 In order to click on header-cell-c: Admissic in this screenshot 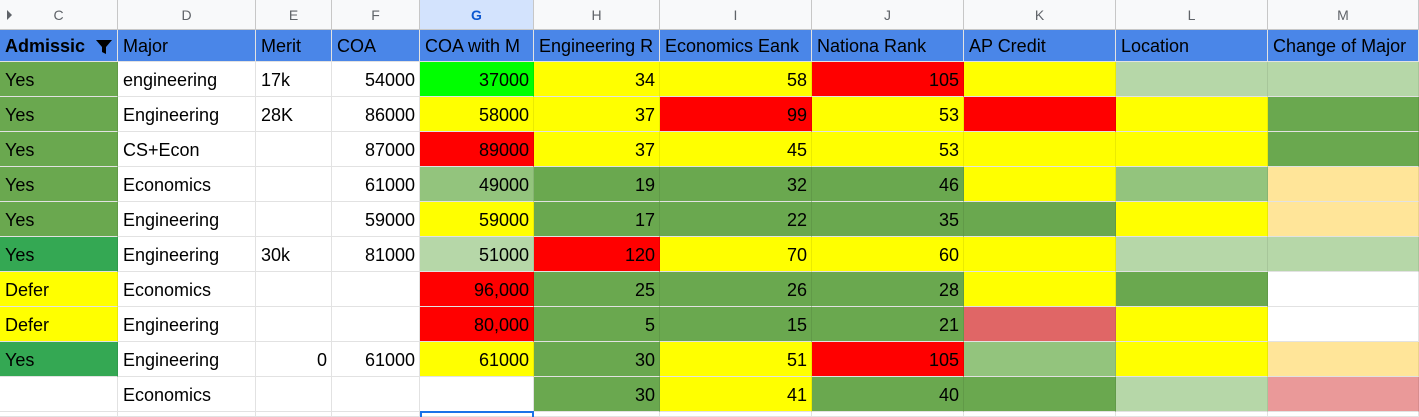, I will do `click(59, 46)`.